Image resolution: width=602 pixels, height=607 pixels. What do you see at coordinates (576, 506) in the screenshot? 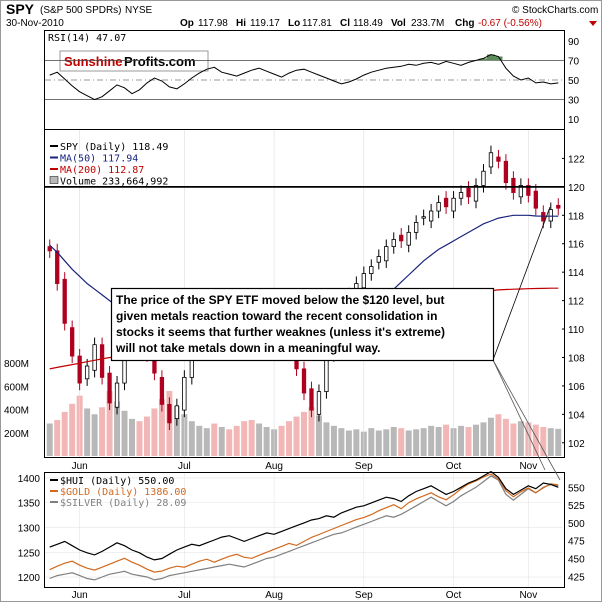
I see `metals-right-tick-label: 525` at bounding box center [576, 506].